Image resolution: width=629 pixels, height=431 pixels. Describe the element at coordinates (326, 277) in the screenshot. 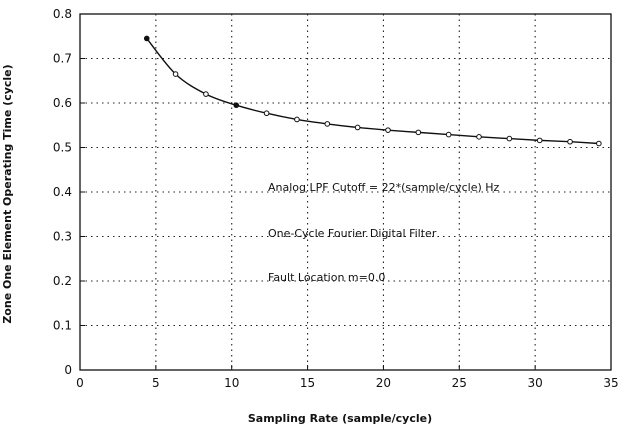

I see `annotation-fault-location: Fault Location m=0.0` at that location.